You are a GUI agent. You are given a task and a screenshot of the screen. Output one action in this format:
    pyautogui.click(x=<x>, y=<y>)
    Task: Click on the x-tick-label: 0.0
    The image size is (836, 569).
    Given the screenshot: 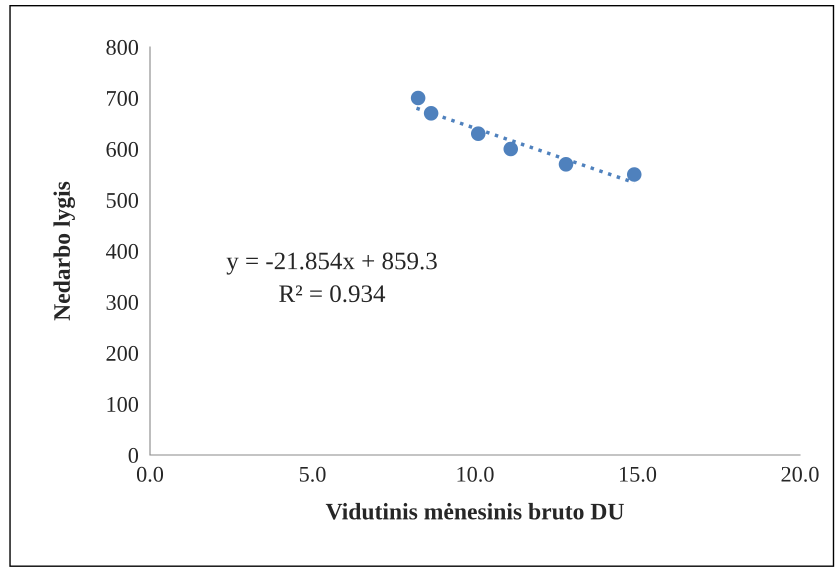 What is the action you would take?
    pyautogui.click(x=150, y=474)
    